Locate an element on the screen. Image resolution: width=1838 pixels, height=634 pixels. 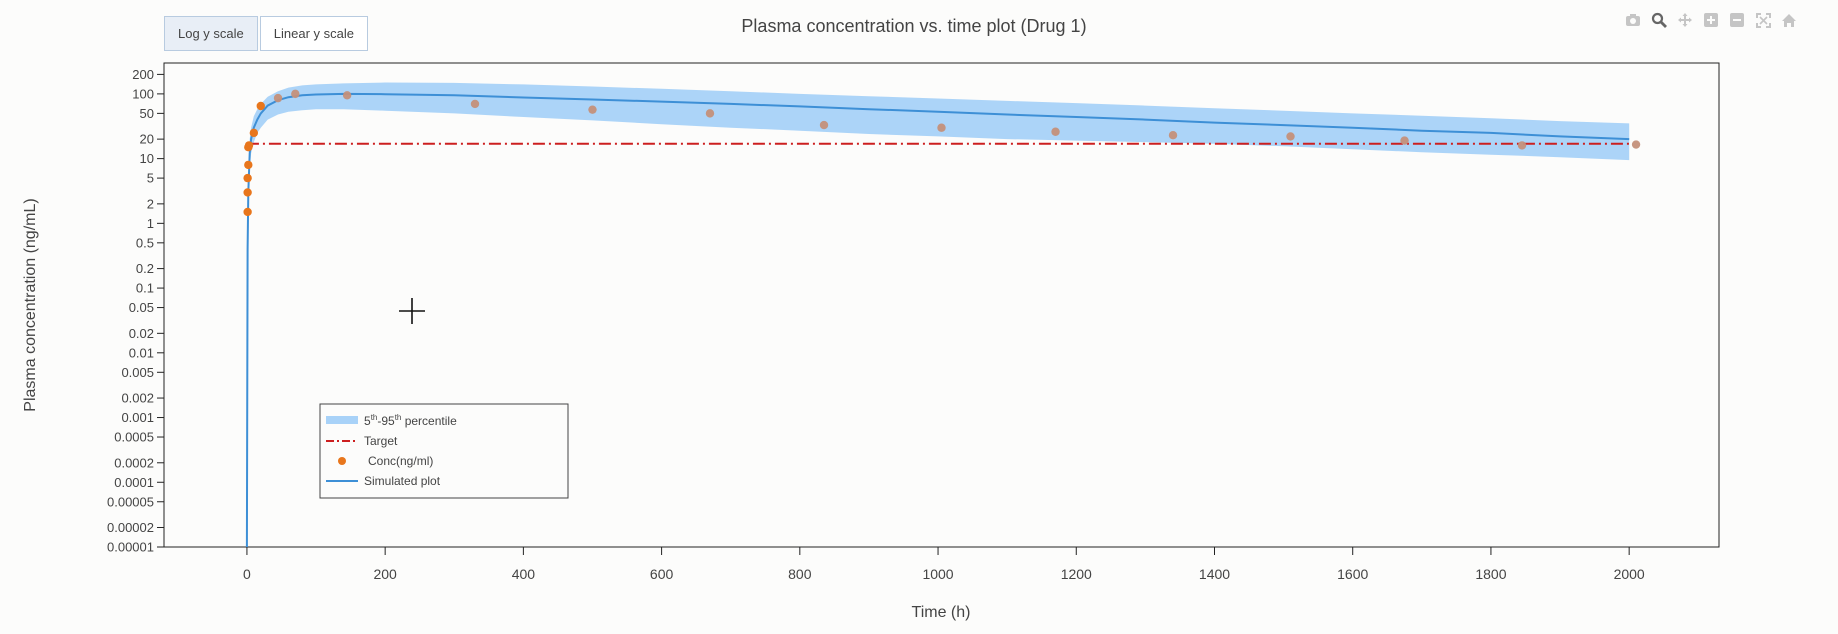
y-tick-label: 50 is located at coordinates (147, 113).